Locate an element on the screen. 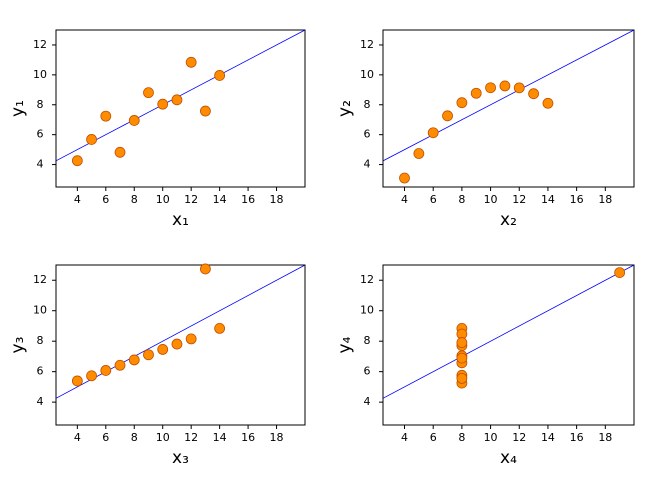  y-axis-label: y₁ is located at coordinates (18, 108).